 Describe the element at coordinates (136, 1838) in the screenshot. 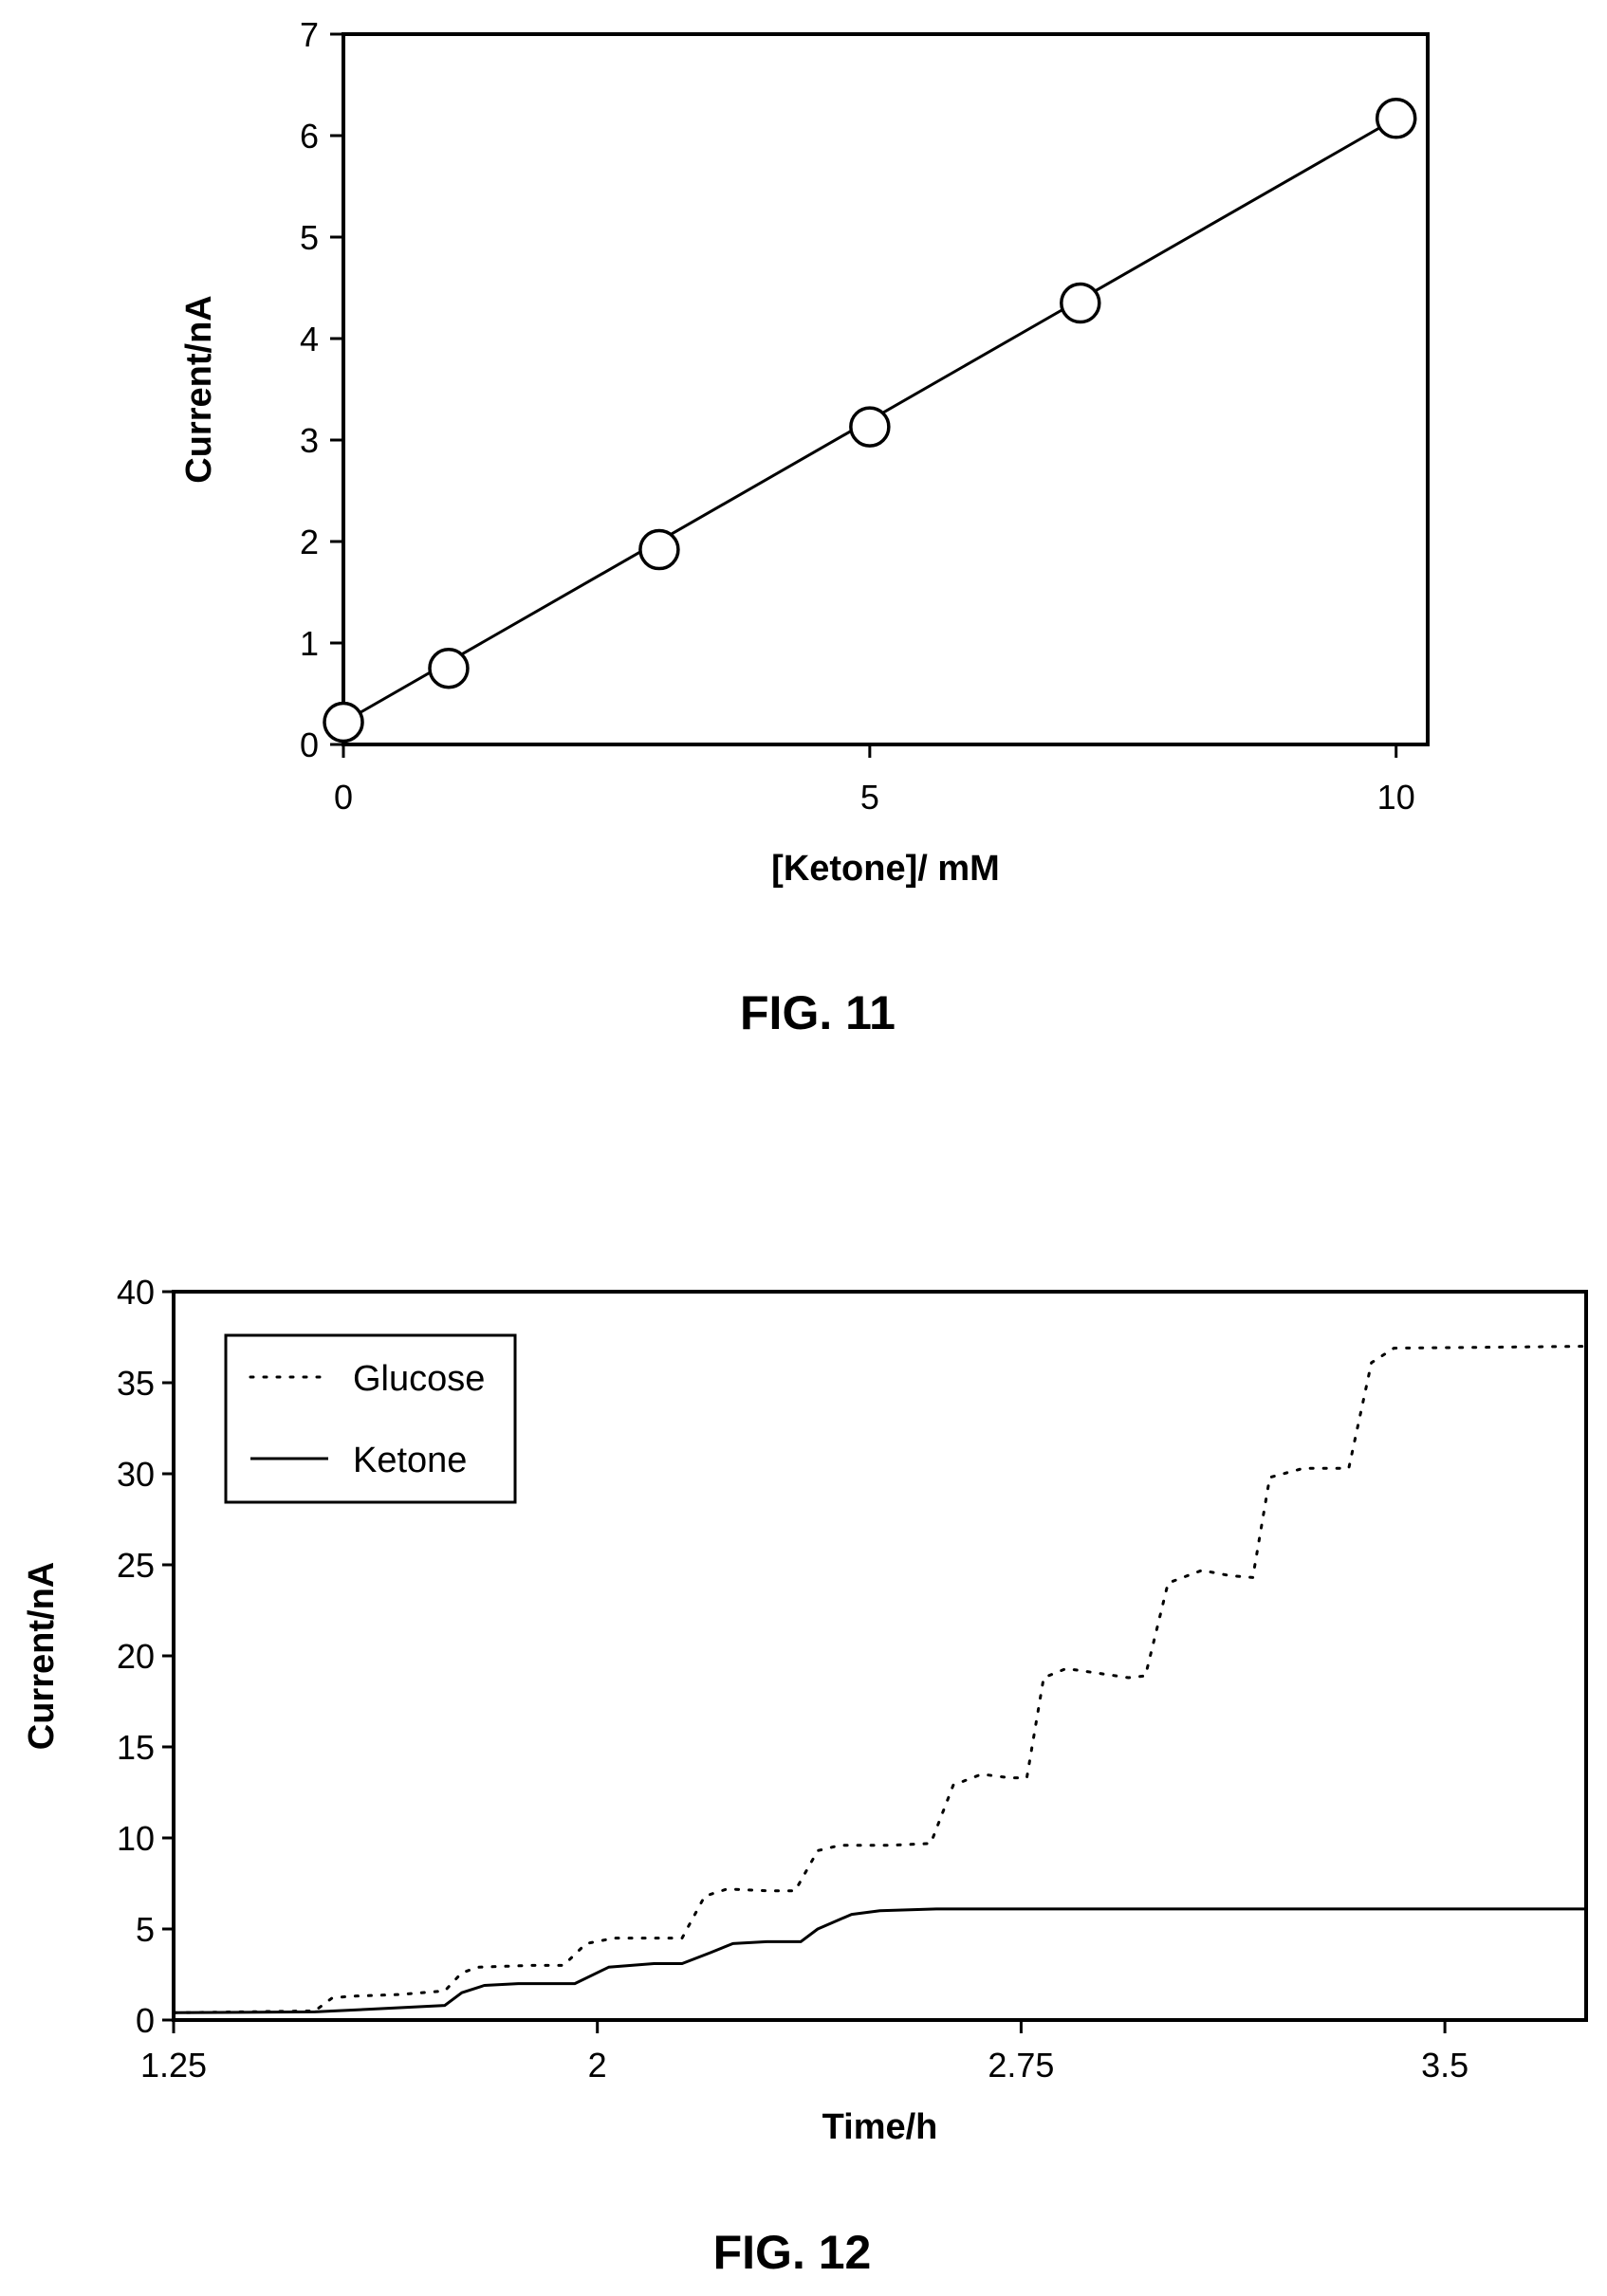

I see `fig12-y-tick-label: 10` at that location.